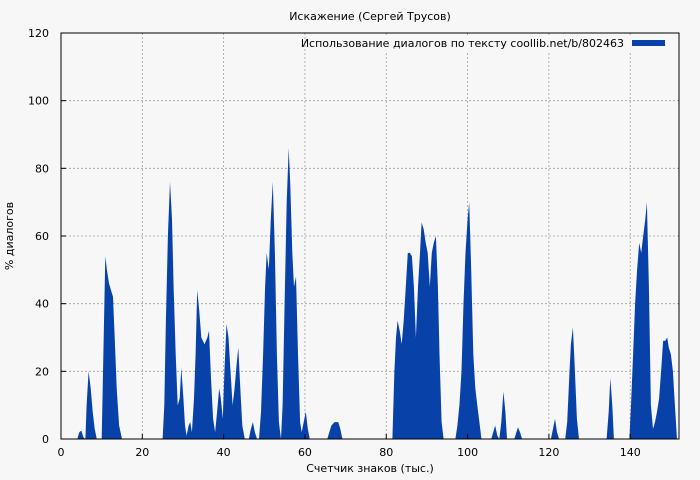 This screenshot has height=480, width=700. Describe the element at coordinates (467, 452) in the screenshot. I see `x-tick-label: 100` at that location.